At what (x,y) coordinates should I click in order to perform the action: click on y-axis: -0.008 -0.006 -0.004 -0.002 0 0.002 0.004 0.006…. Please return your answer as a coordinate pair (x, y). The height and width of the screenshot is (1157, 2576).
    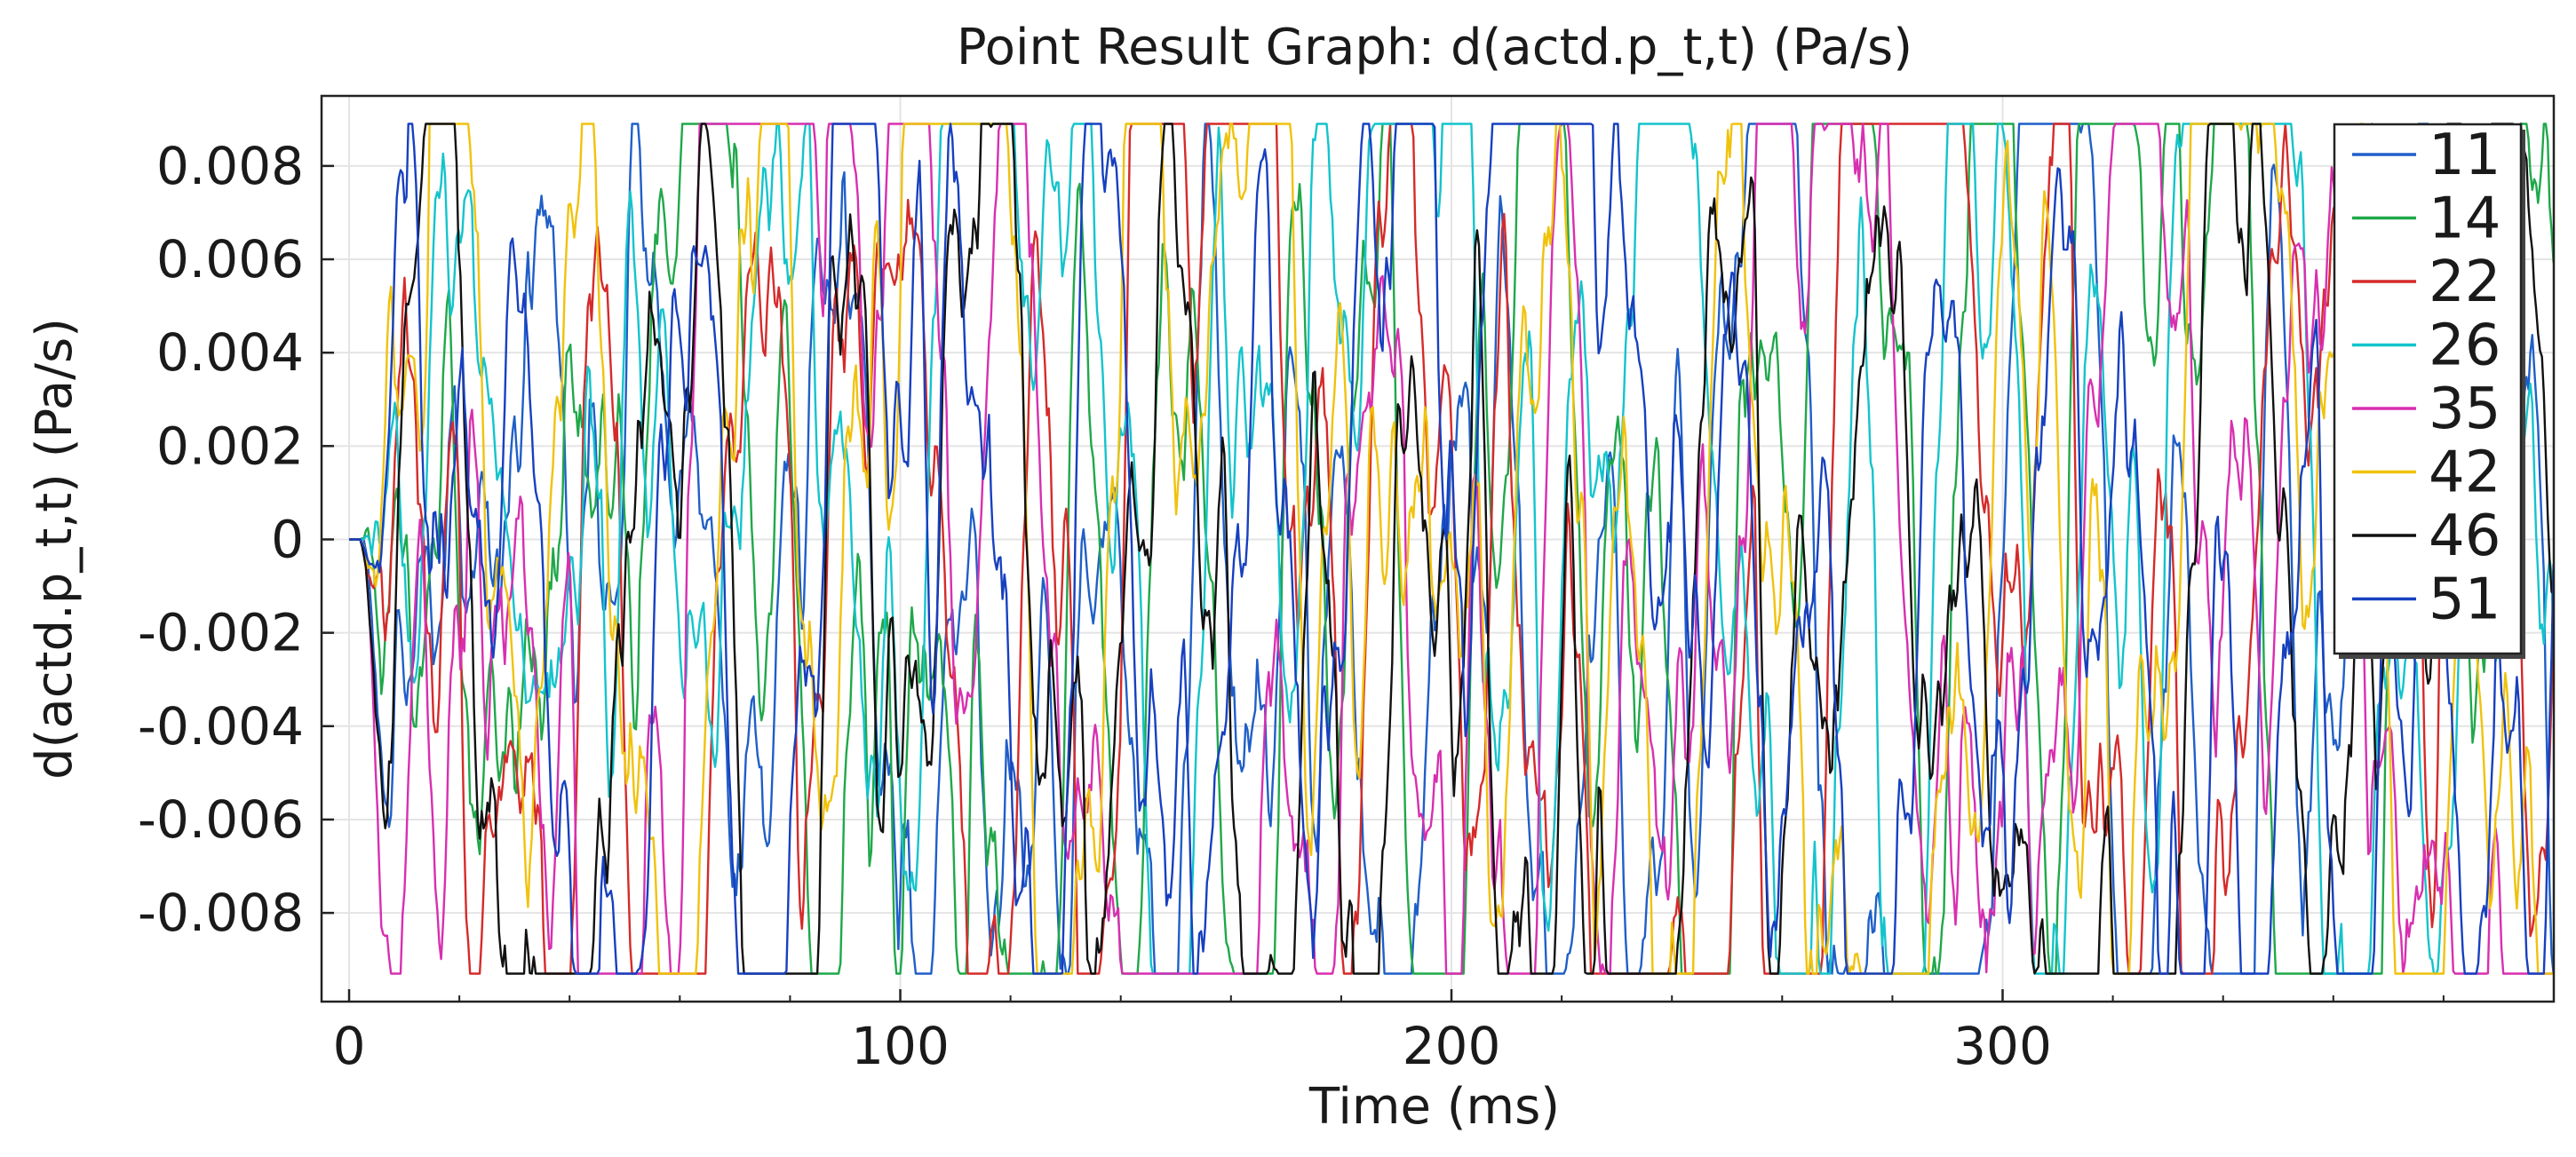
    Looking at the image, I should click on (236, 539).